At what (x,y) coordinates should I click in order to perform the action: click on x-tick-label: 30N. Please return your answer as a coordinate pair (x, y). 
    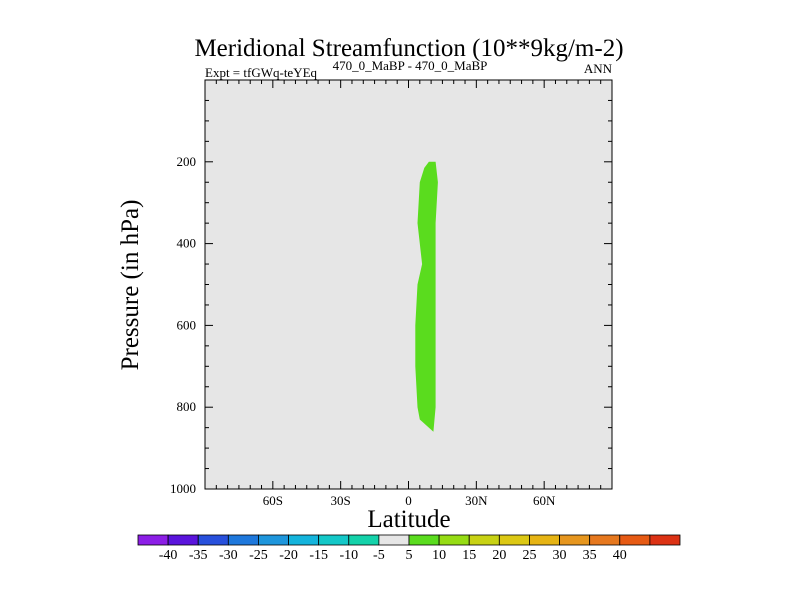
    Looking at the image, I should click on (476, 500).